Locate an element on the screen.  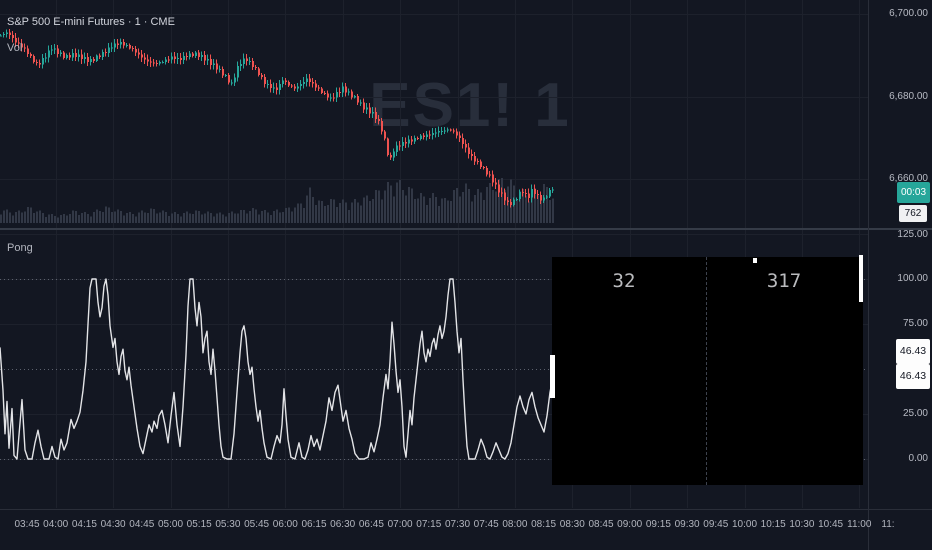
time-tick-label: 06:15 is located at coordinates (314, 524).